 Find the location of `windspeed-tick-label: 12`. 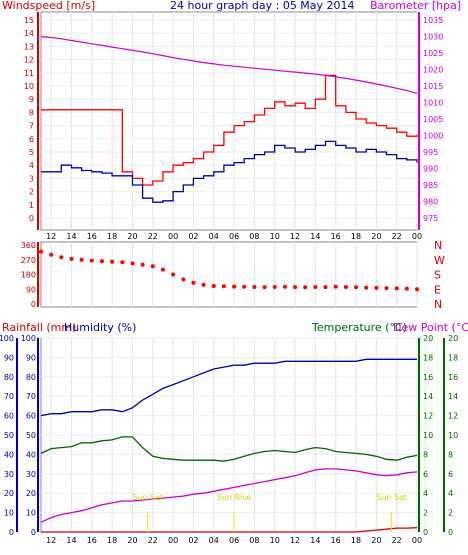

windspeed-tick-label: 12 is located at coordinates (29, 60).